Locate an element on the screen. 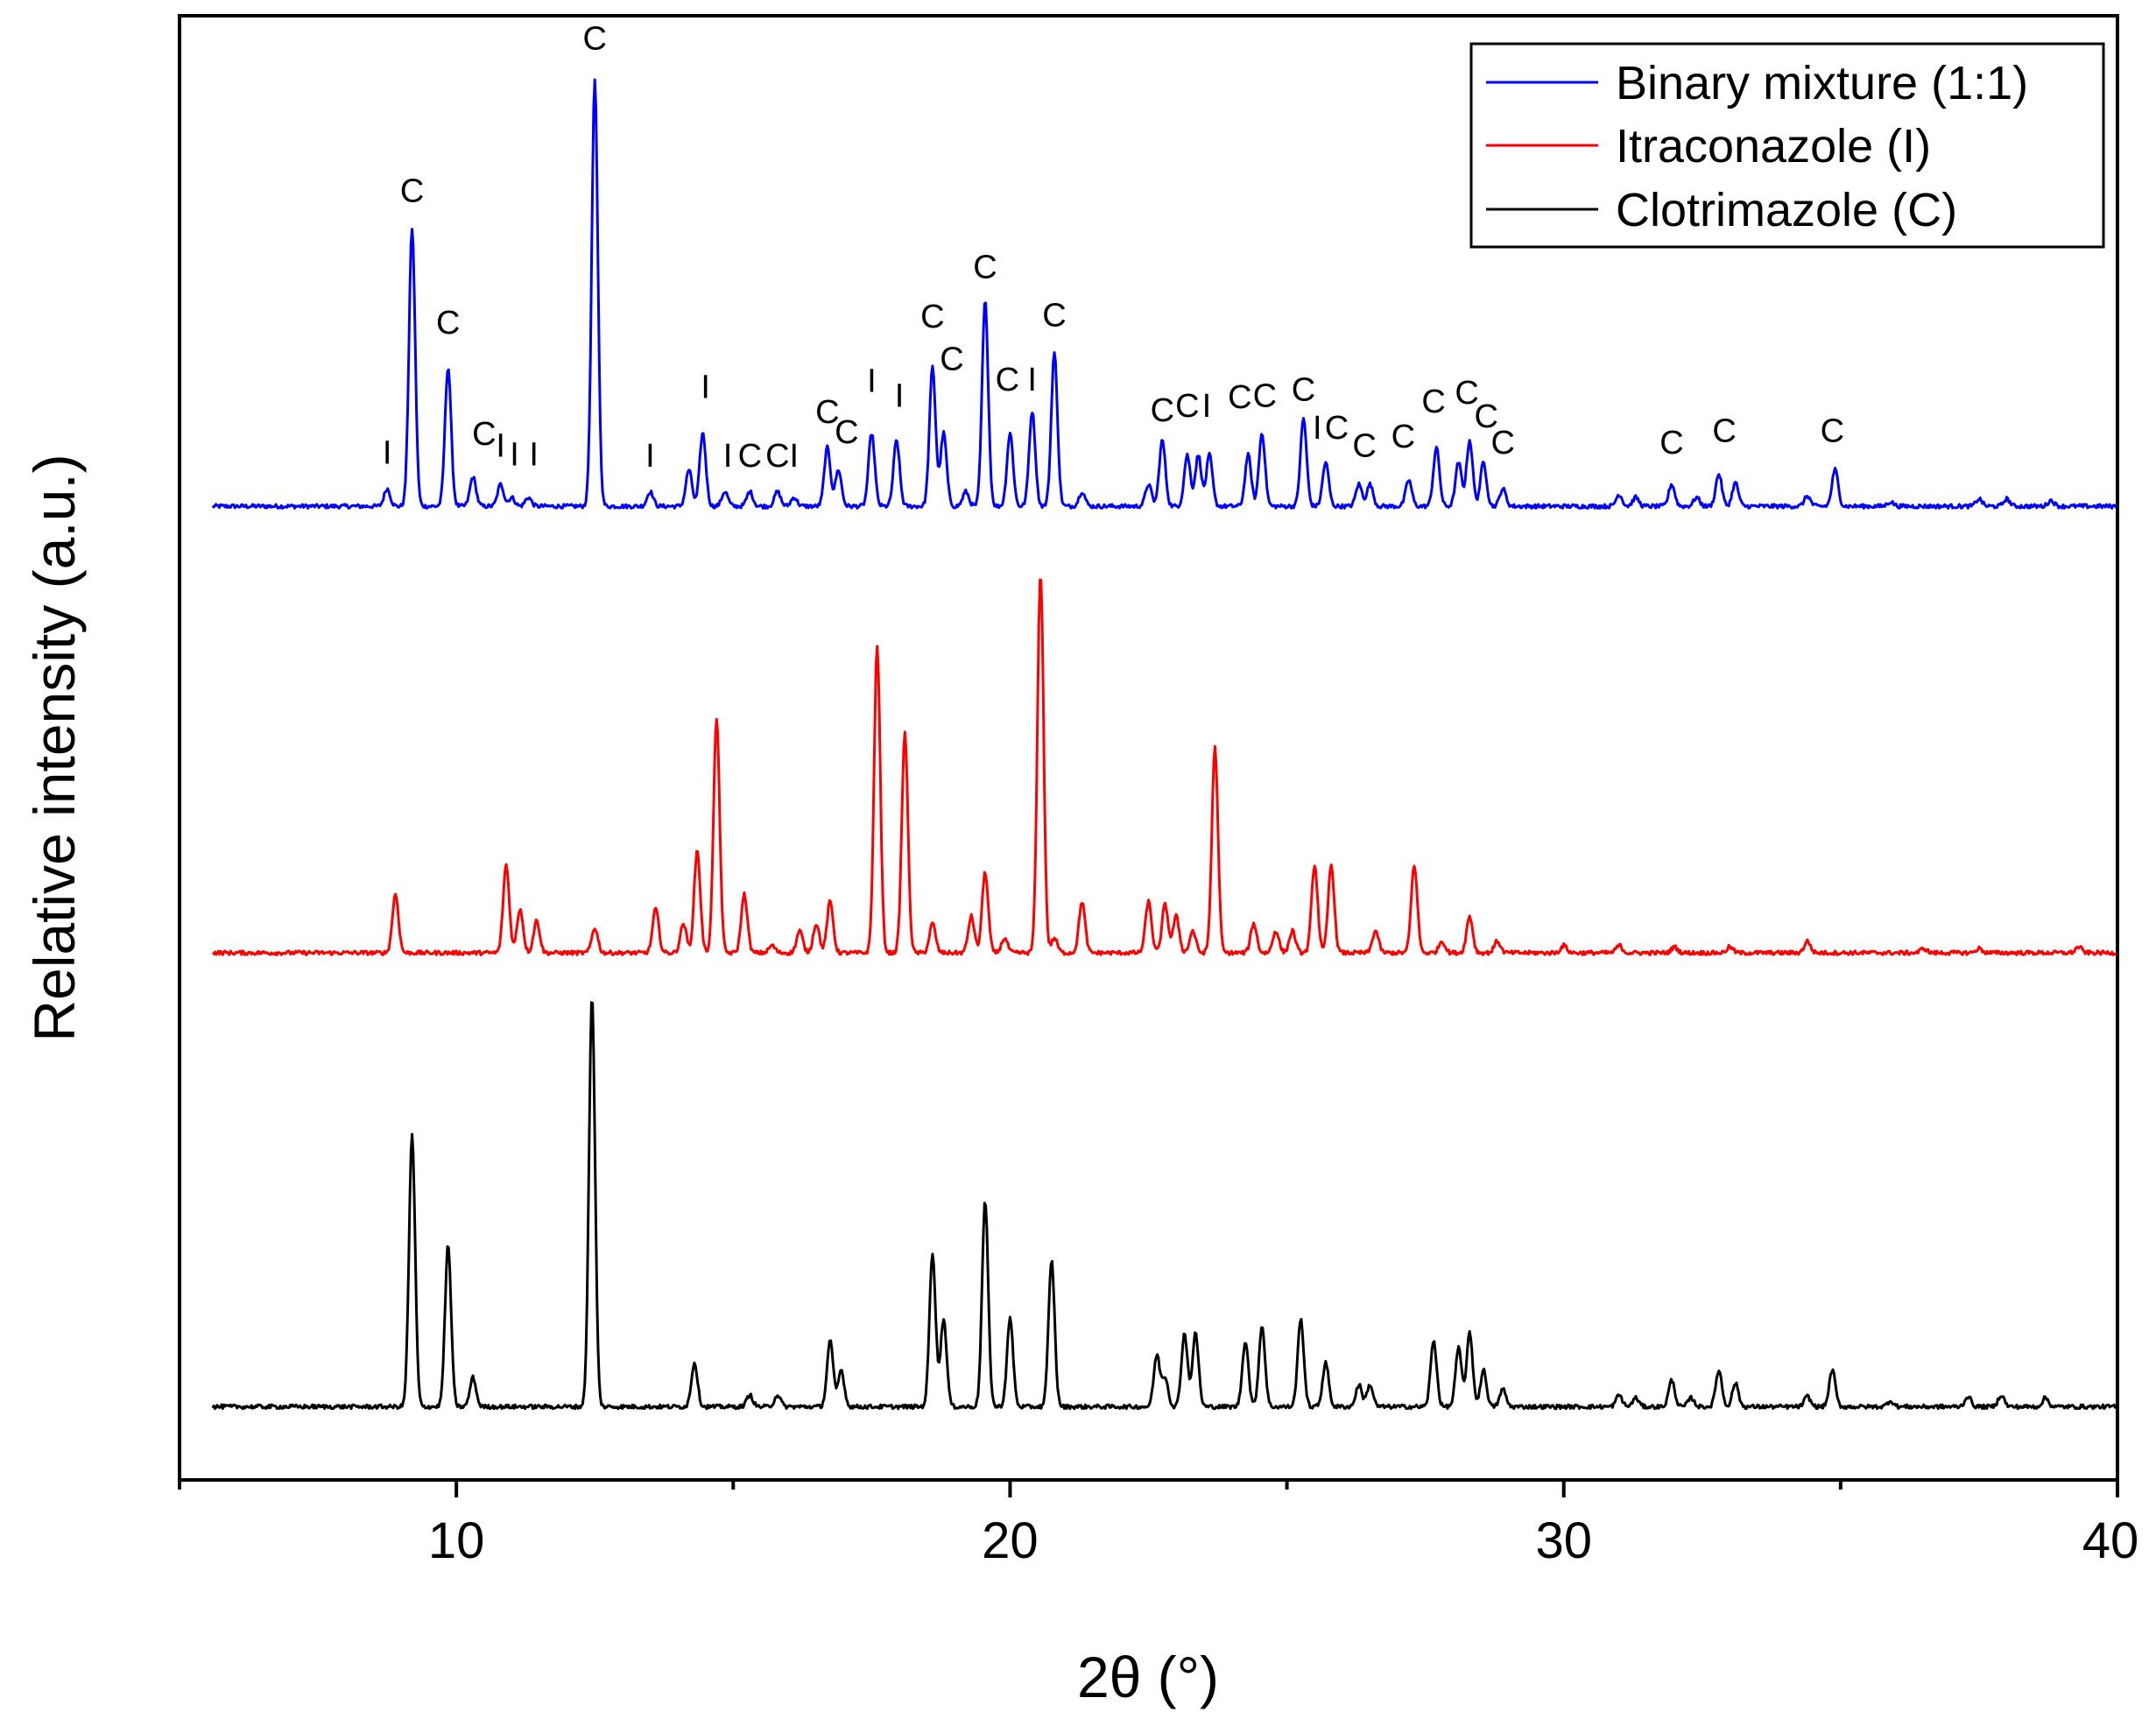 This screenshot has width=2156, height=1719. peak-label-11: C is located at coordinates (750, 457).